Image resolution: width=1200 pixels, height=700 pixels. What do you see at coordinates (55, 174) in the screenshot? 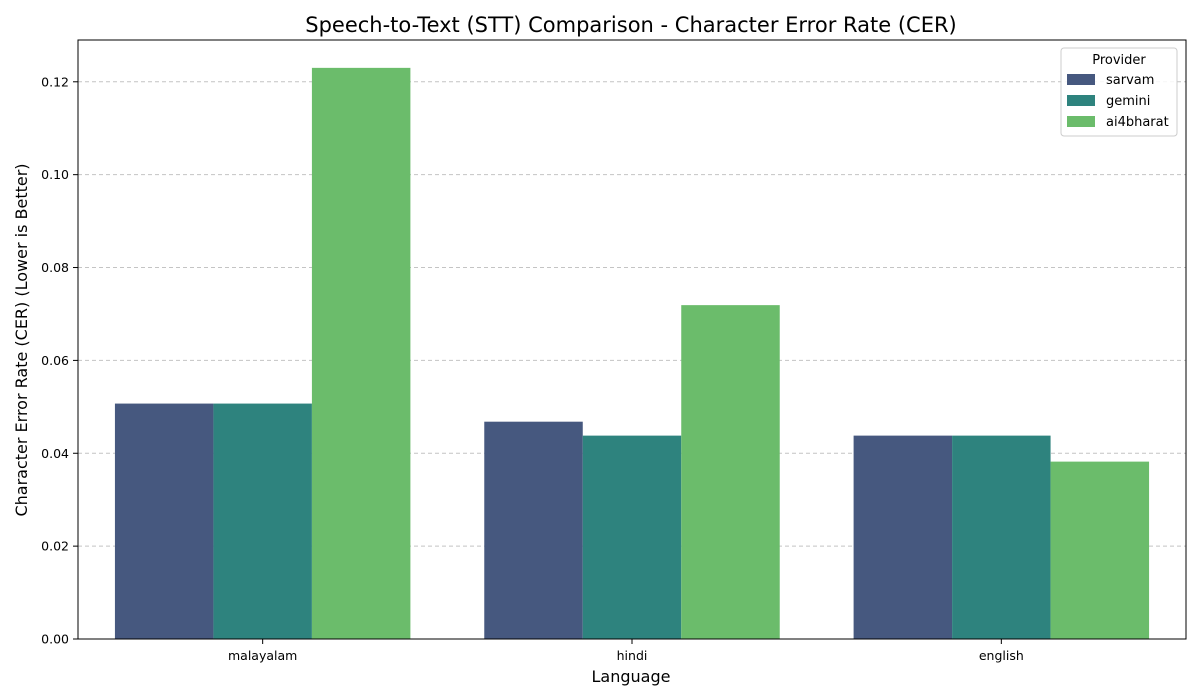
I see `y-tick-label: 0.10` at bounding box center [55, 174].